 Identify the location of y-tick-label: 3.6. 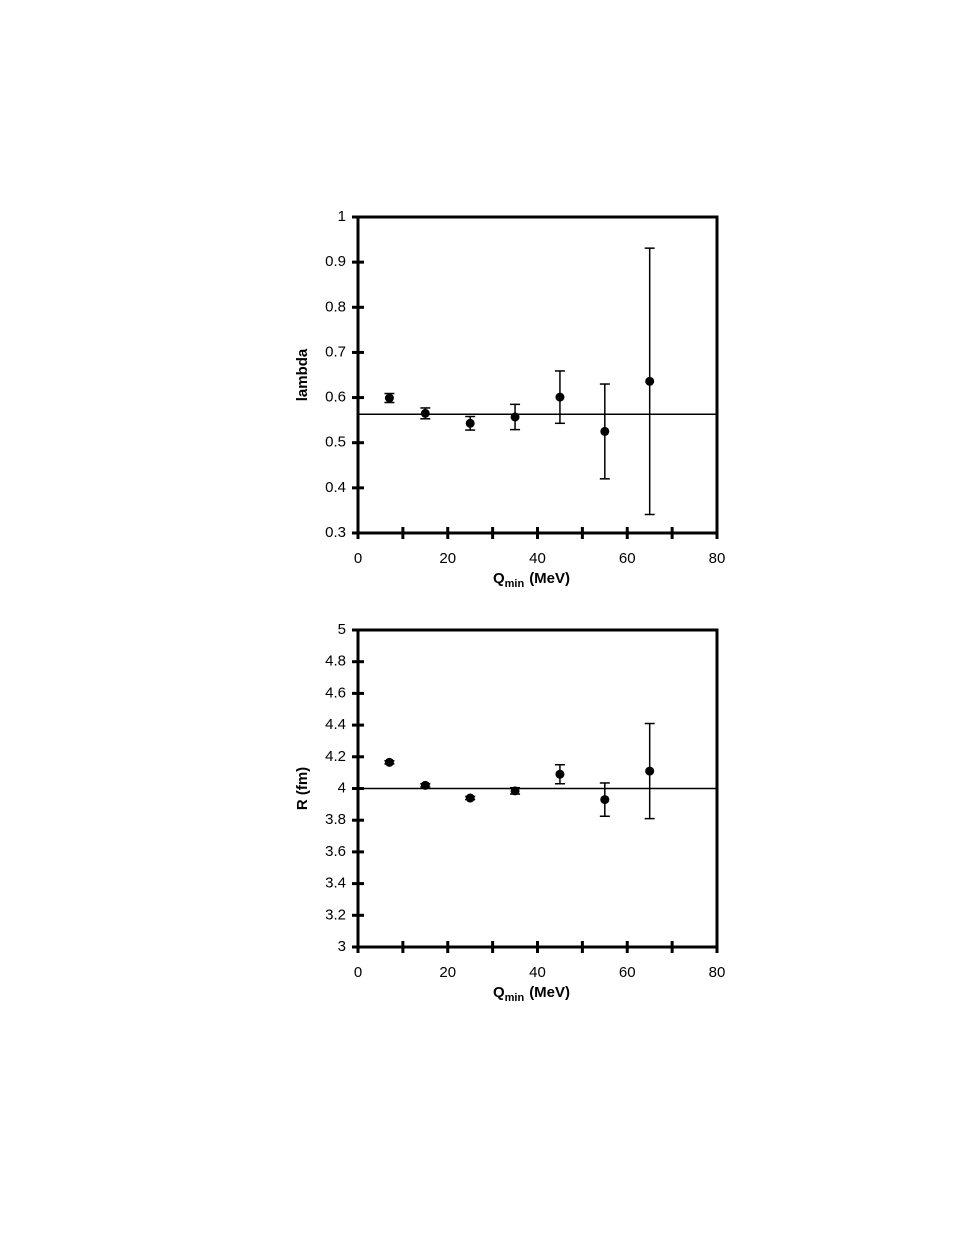
(335, 851).